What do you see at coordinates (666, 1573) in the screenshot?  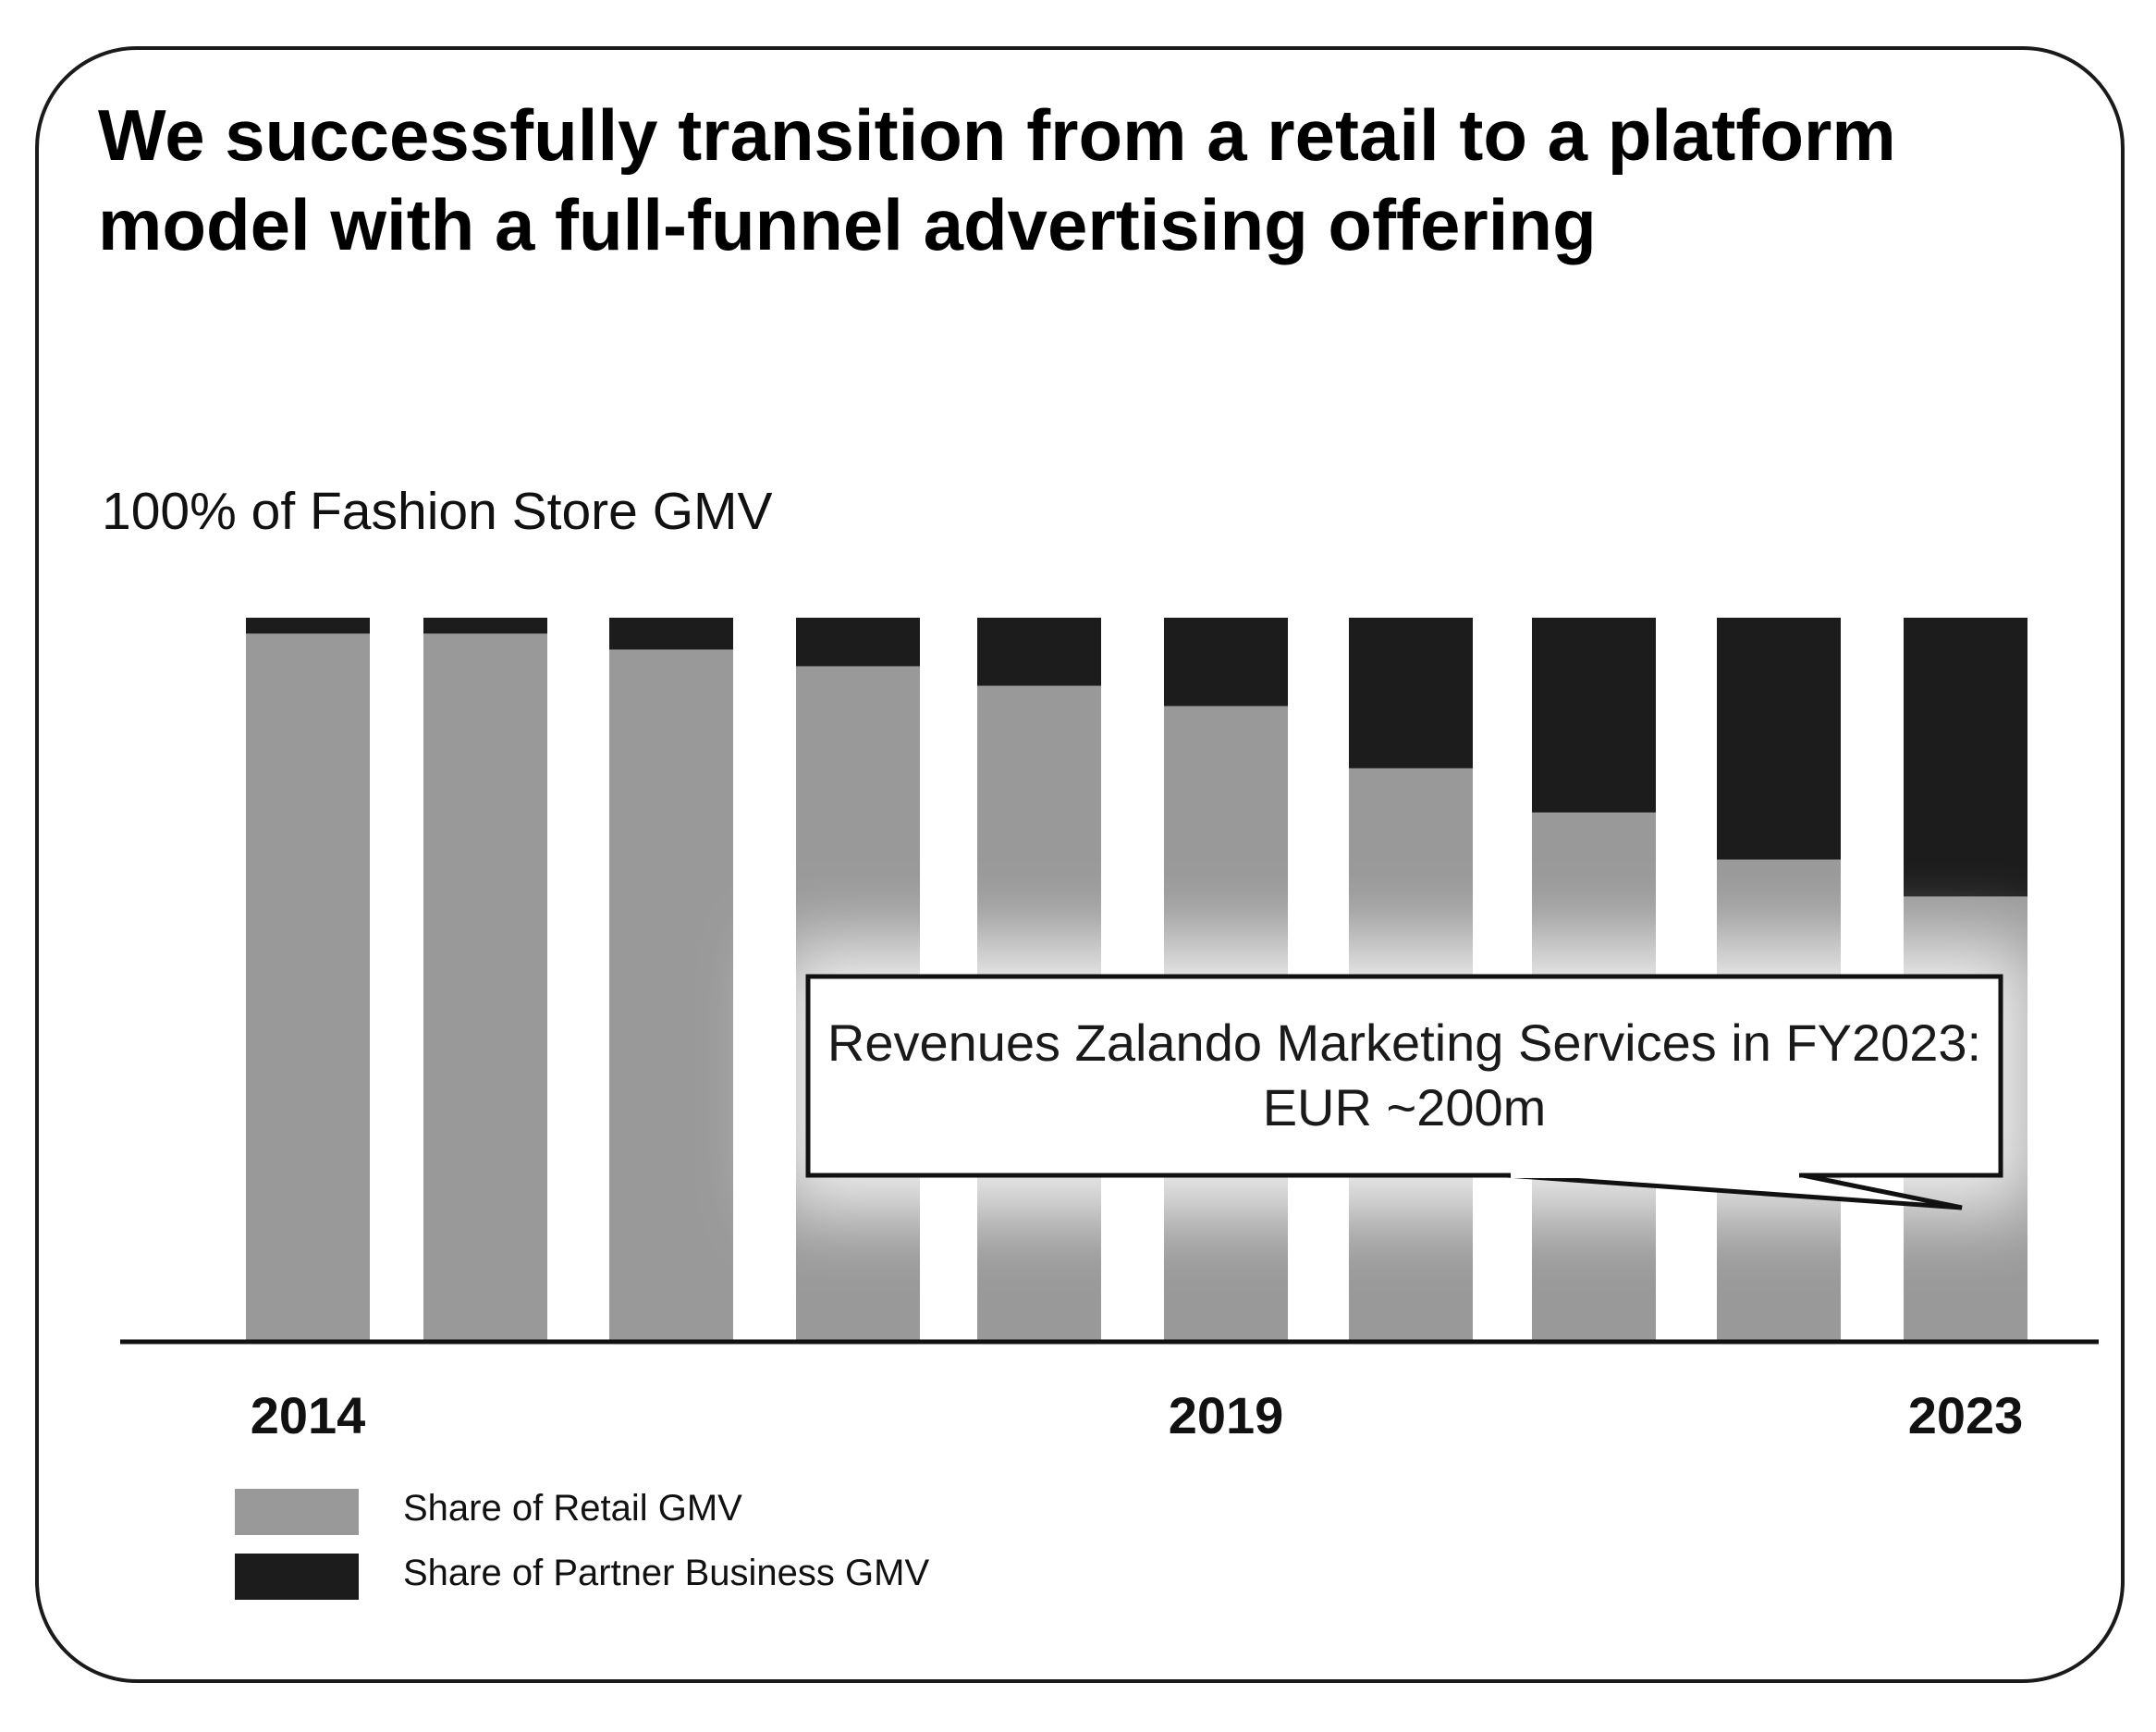 I see `legend-label-partner: Share of Partner Business GMV` at bounding box center [666, 1573].